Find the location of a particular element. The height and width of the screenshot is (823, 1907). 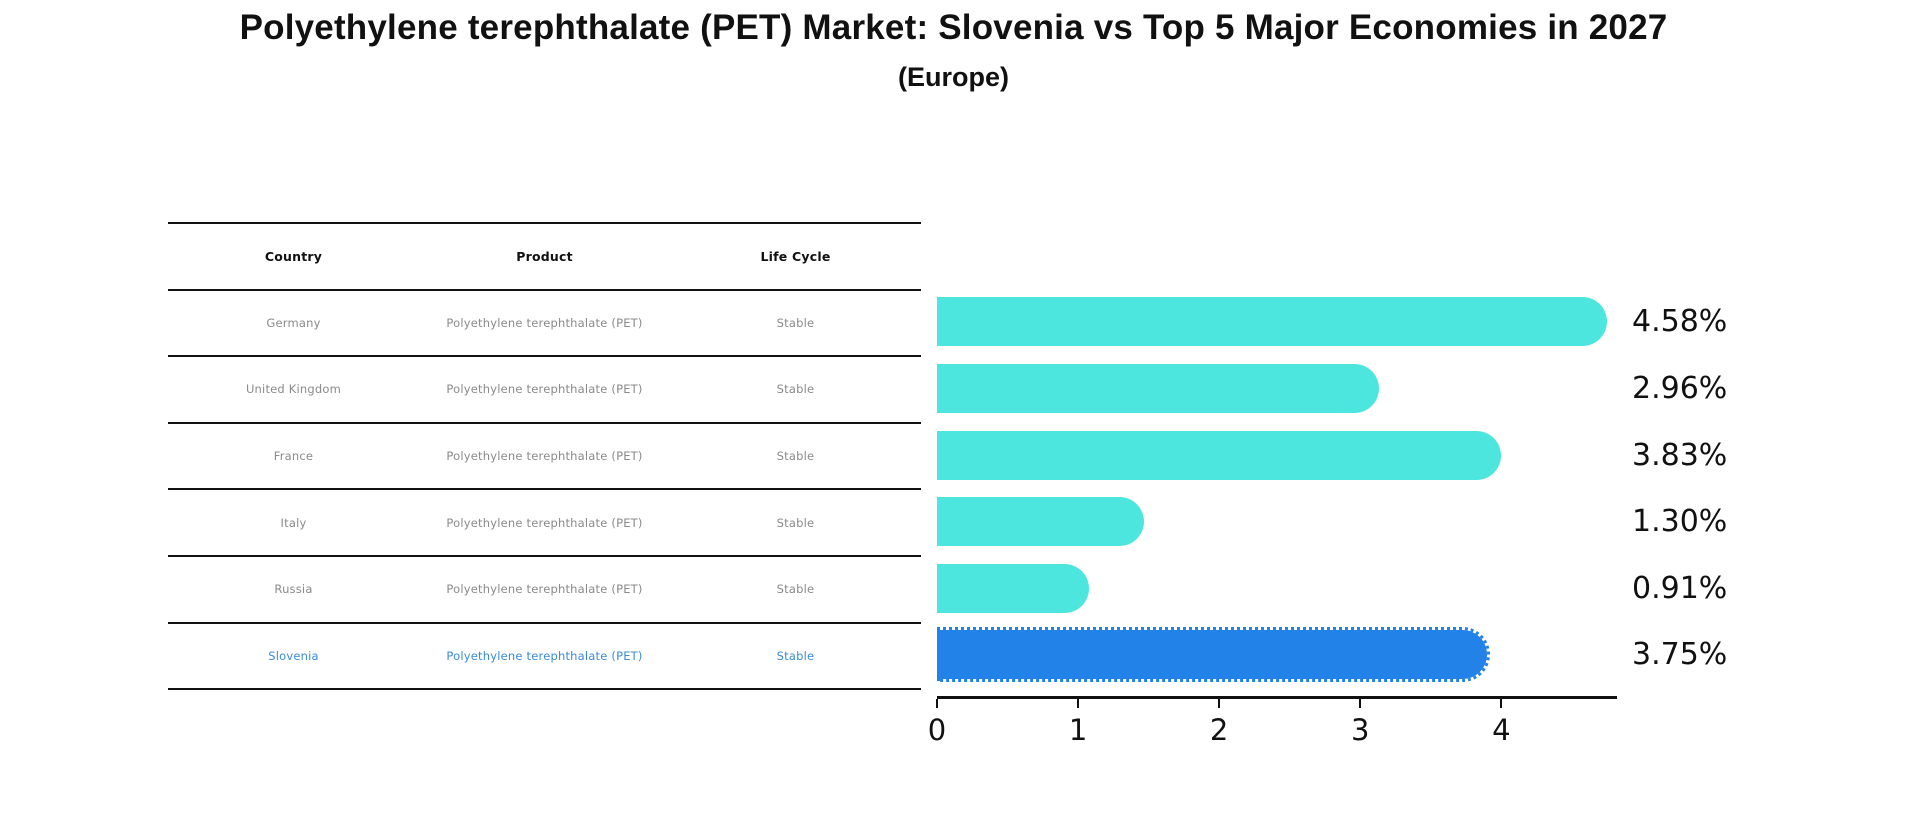

x-axis-tick-label: 2 is located at coordinates (1219, 730).